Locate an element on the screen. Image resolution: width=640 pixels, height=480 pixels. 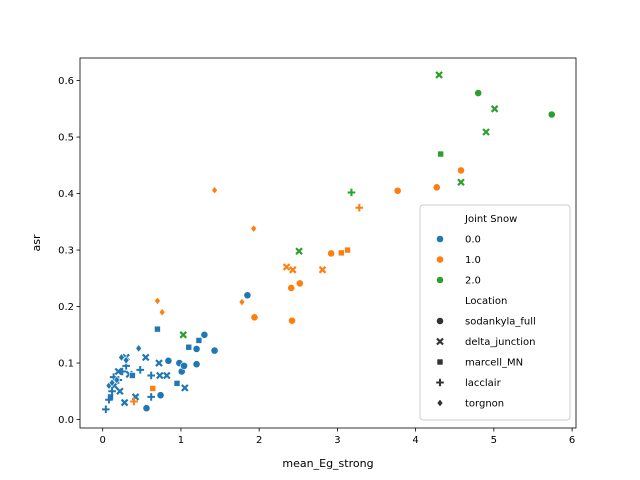
legend-style-label: torgnon is located at coordinates (484, 404).